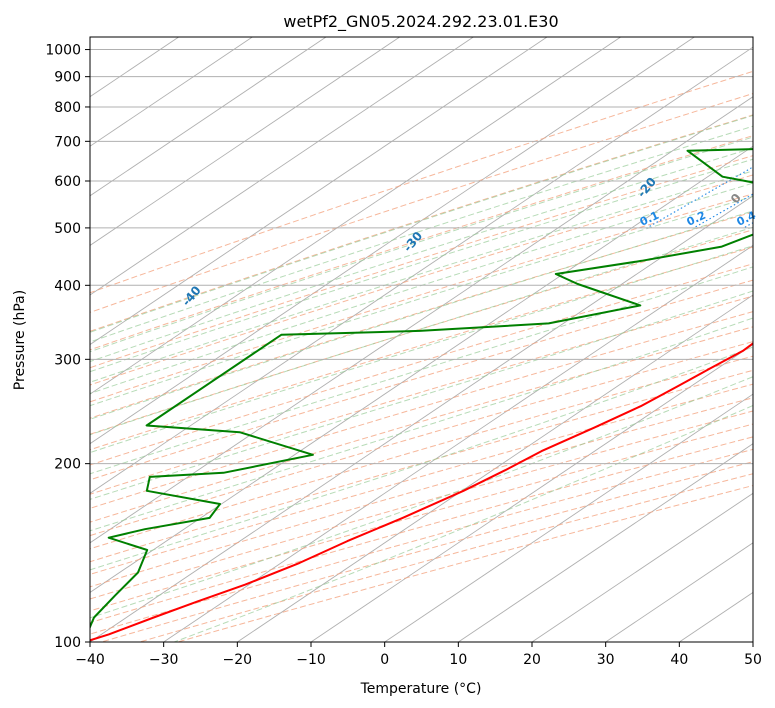 The height and width of the screenshot is (708, 775). I want to click on x-tick-label: 10, so click(458, 660).